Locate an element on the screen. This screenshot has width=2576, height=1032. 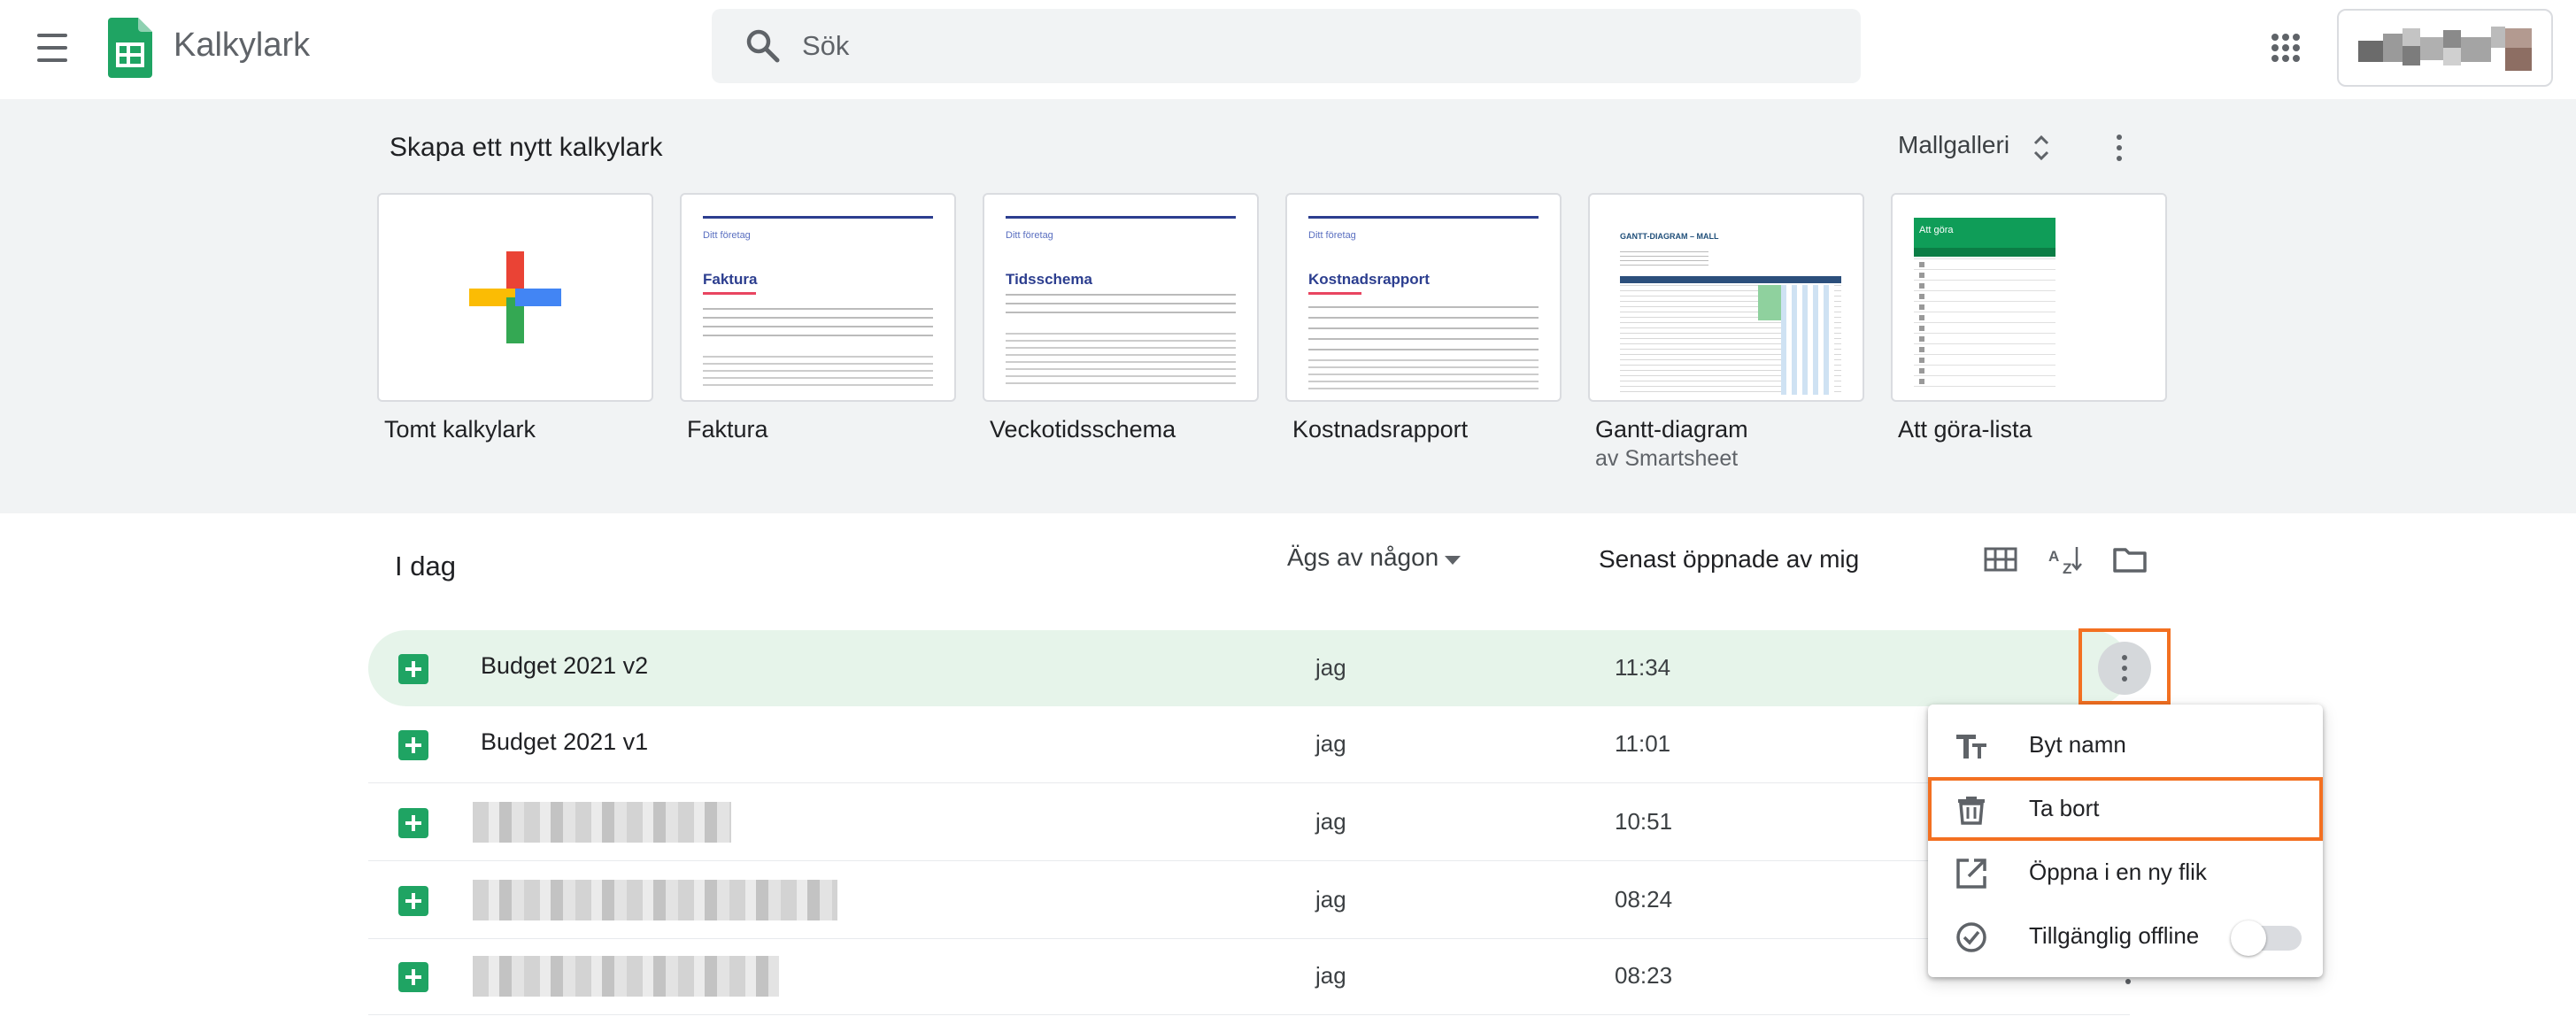
sort-az-icon: A Z is located at coordinates (2064, 559).